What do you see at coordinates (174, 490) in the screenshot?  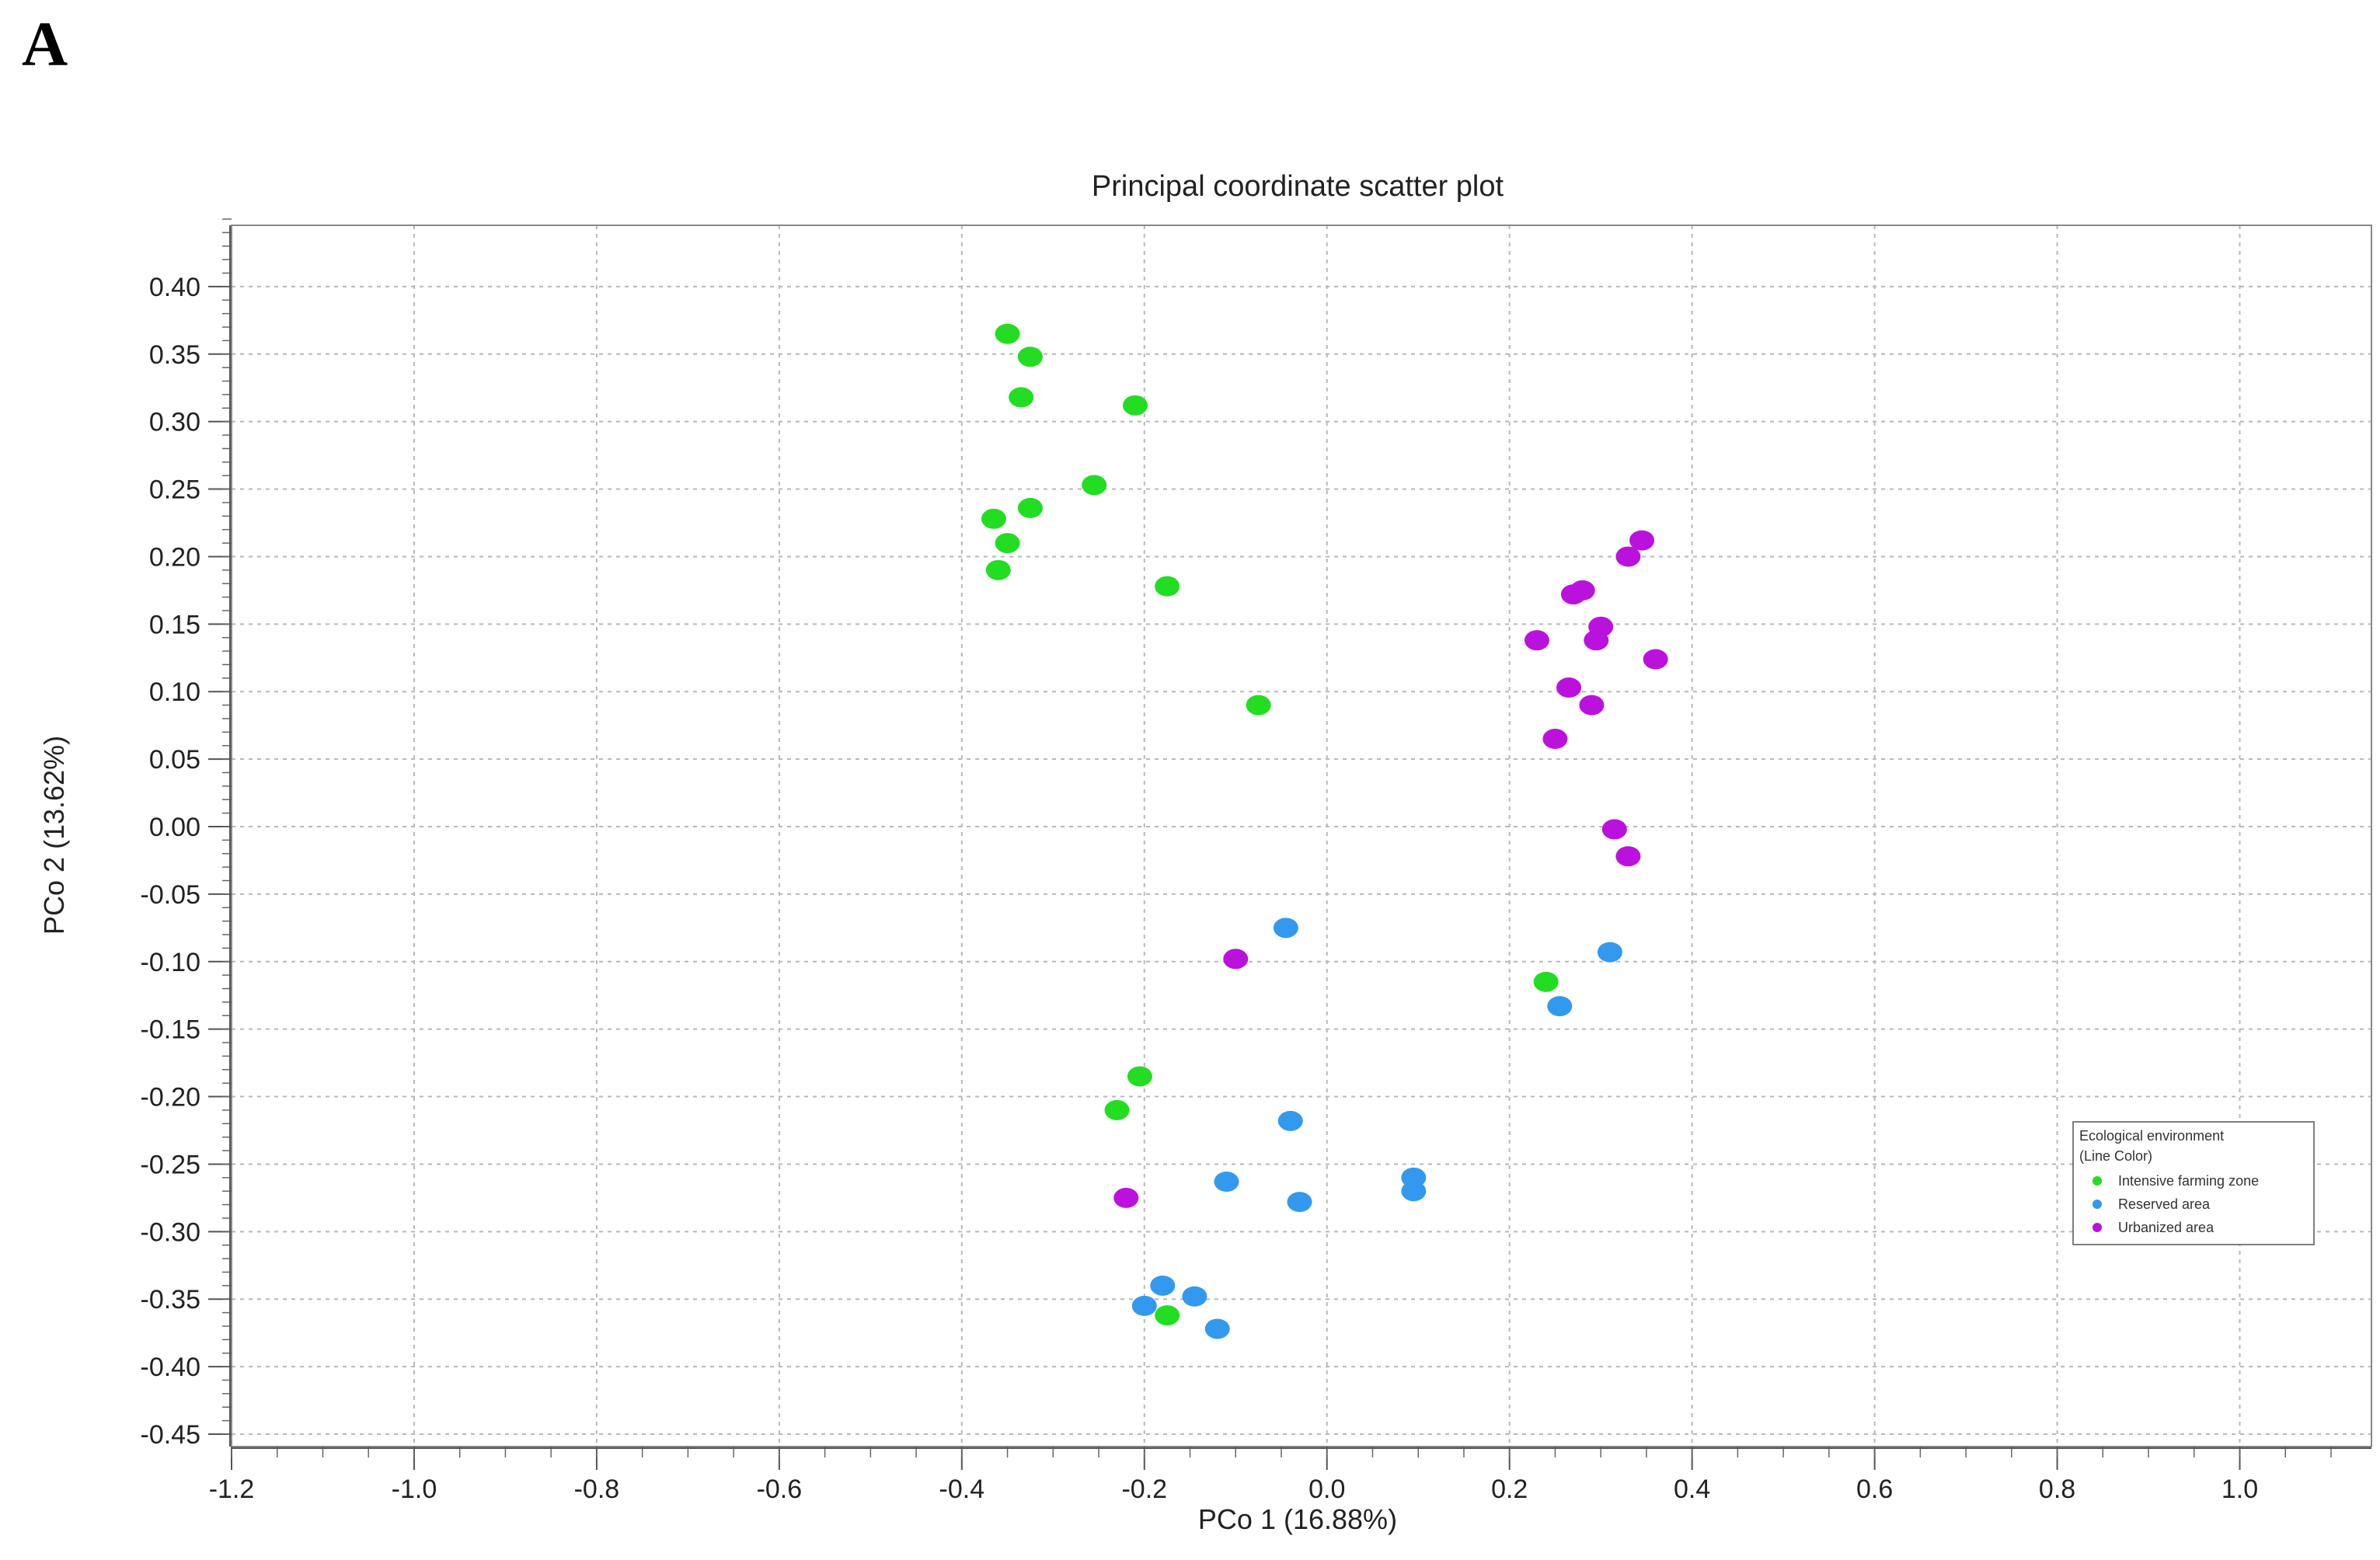 I see `y-tick-label: 0.25` at bounding box center [174, 490].